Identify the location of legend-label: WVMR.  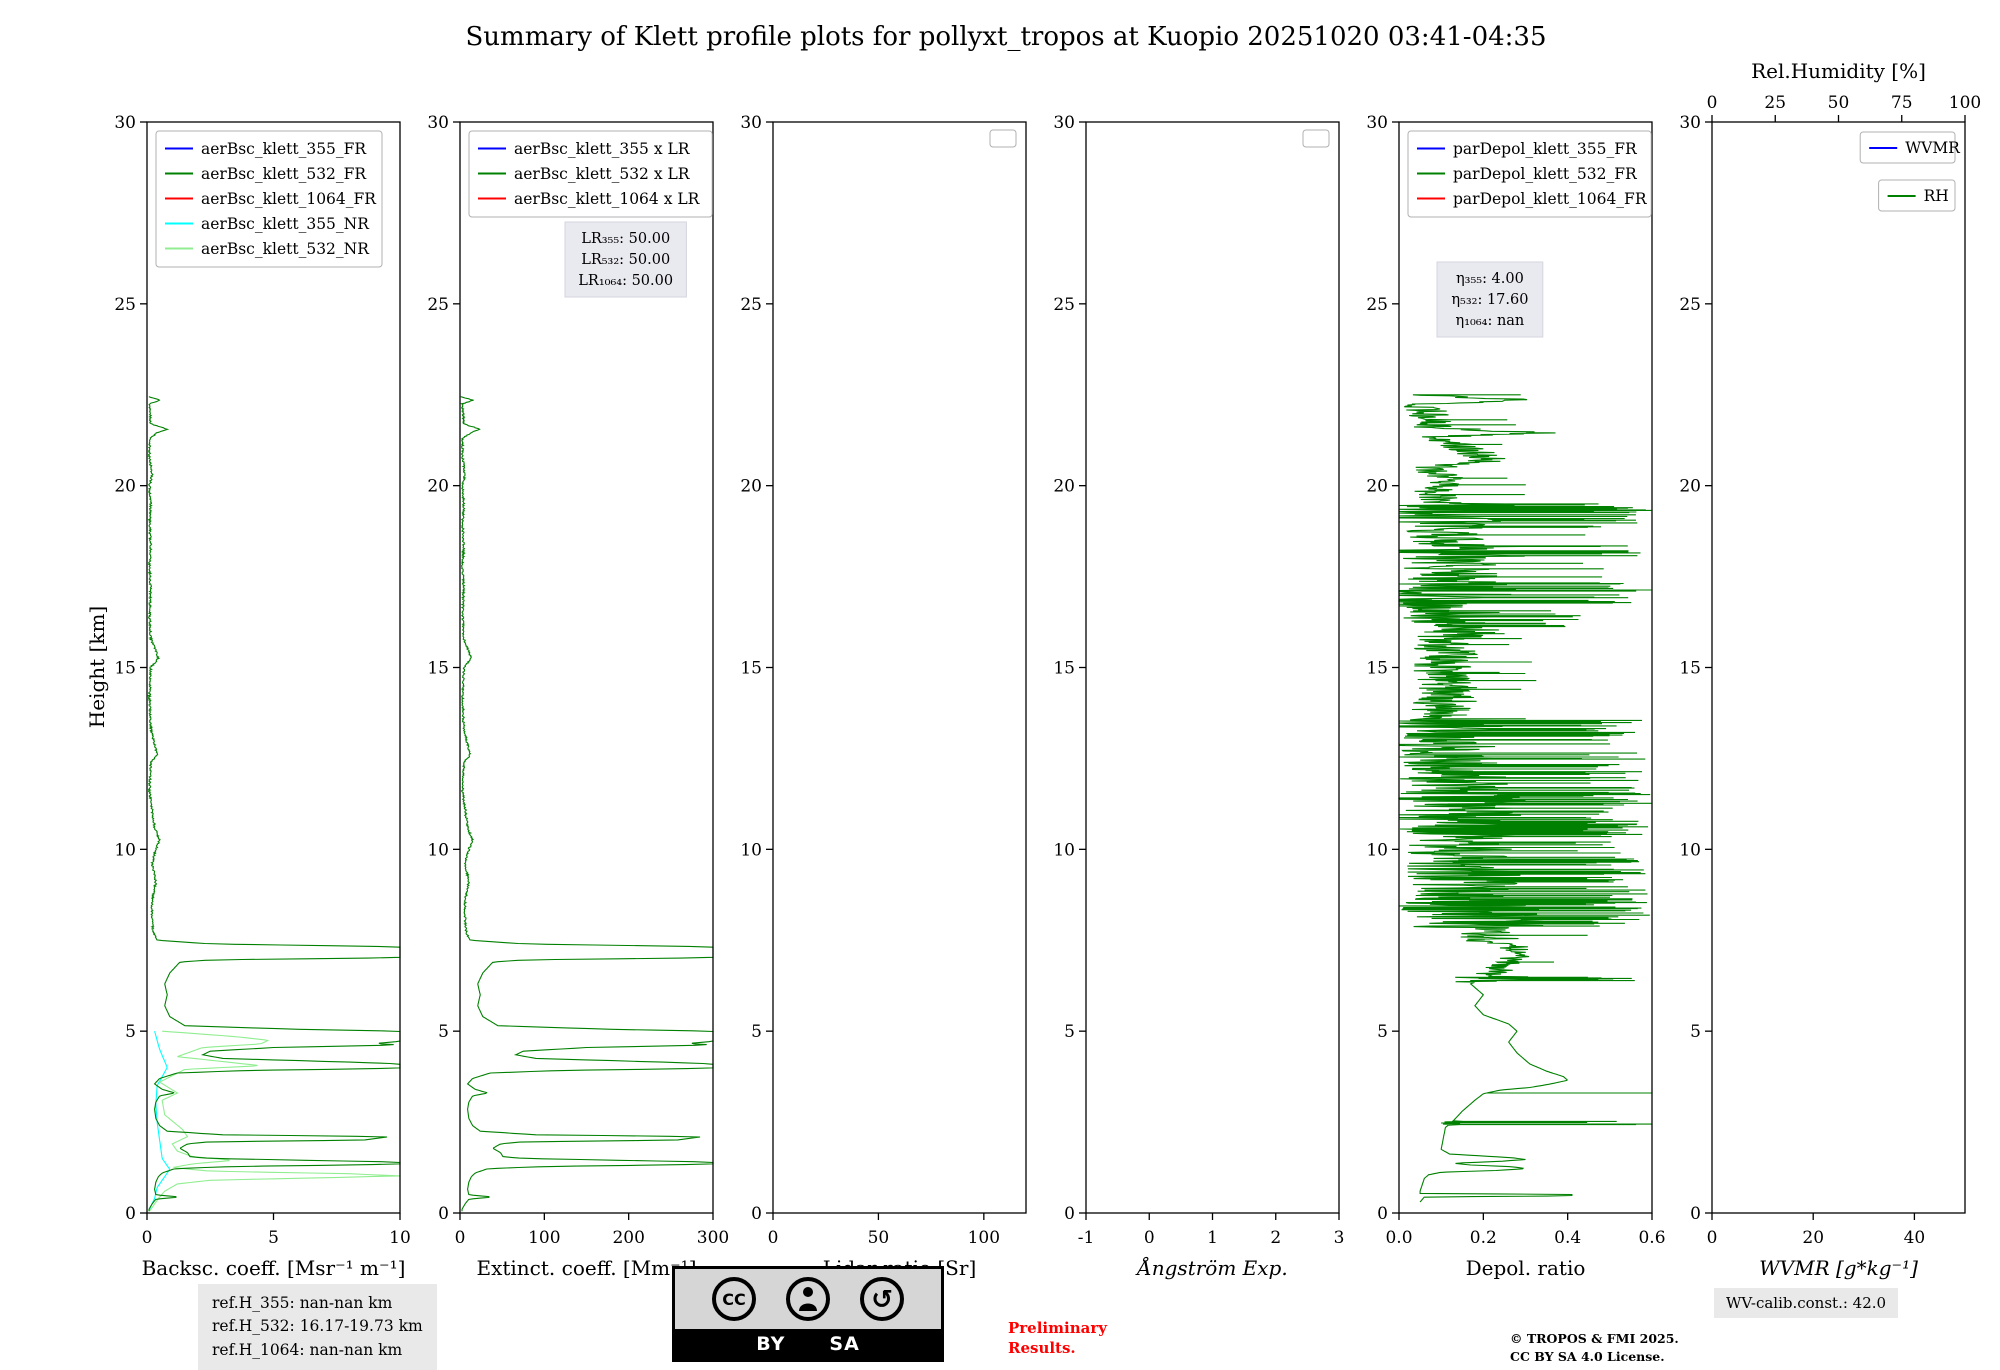
(1933, 148).